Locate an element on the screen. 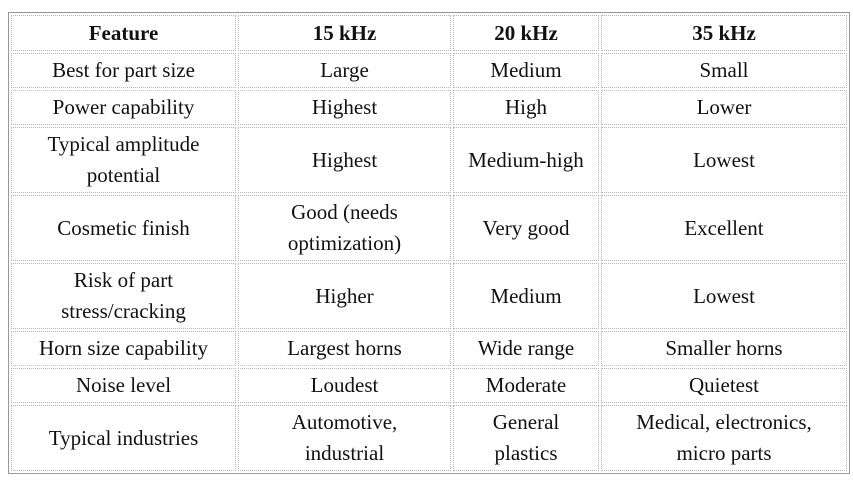  cell-line: Medical, electronics, is located at coordinates (724, 422).